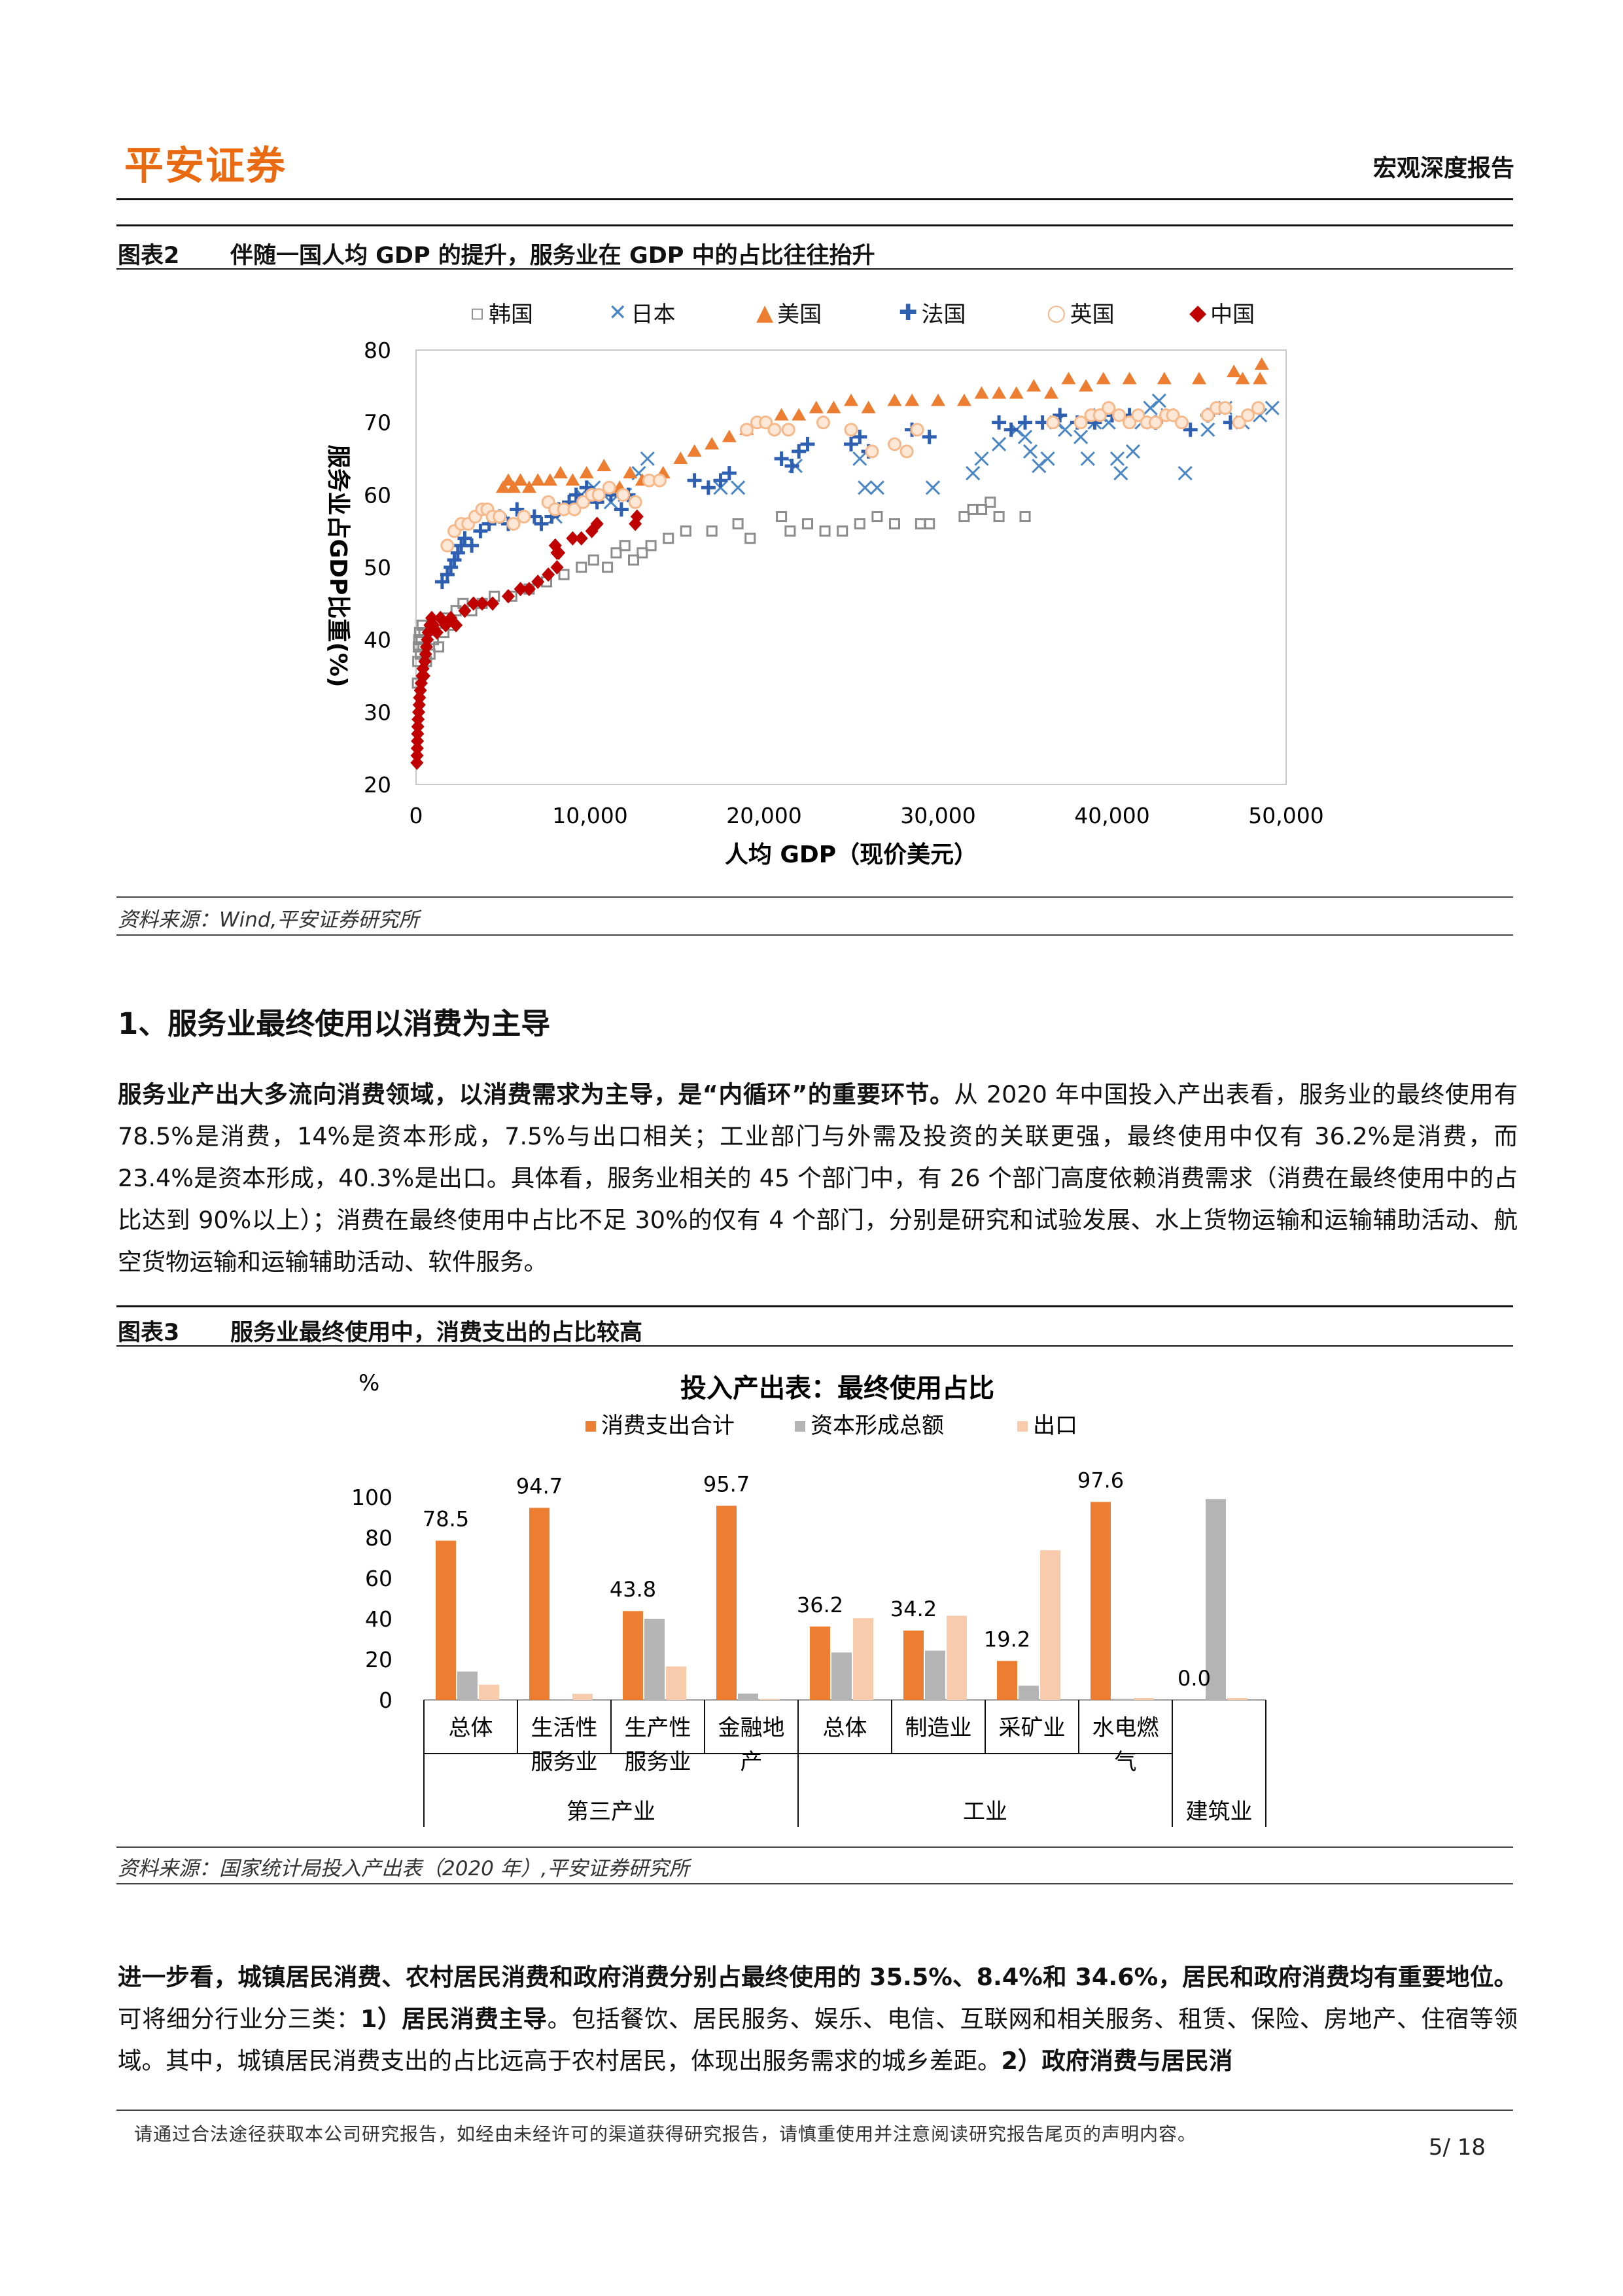 The height and width of the screenshot is (2296, 1623). What do you see at coordinates (752, 1728) in the screenshot?
I see `figure3-category-label: 金融地` at bounding box center [752, 1728].